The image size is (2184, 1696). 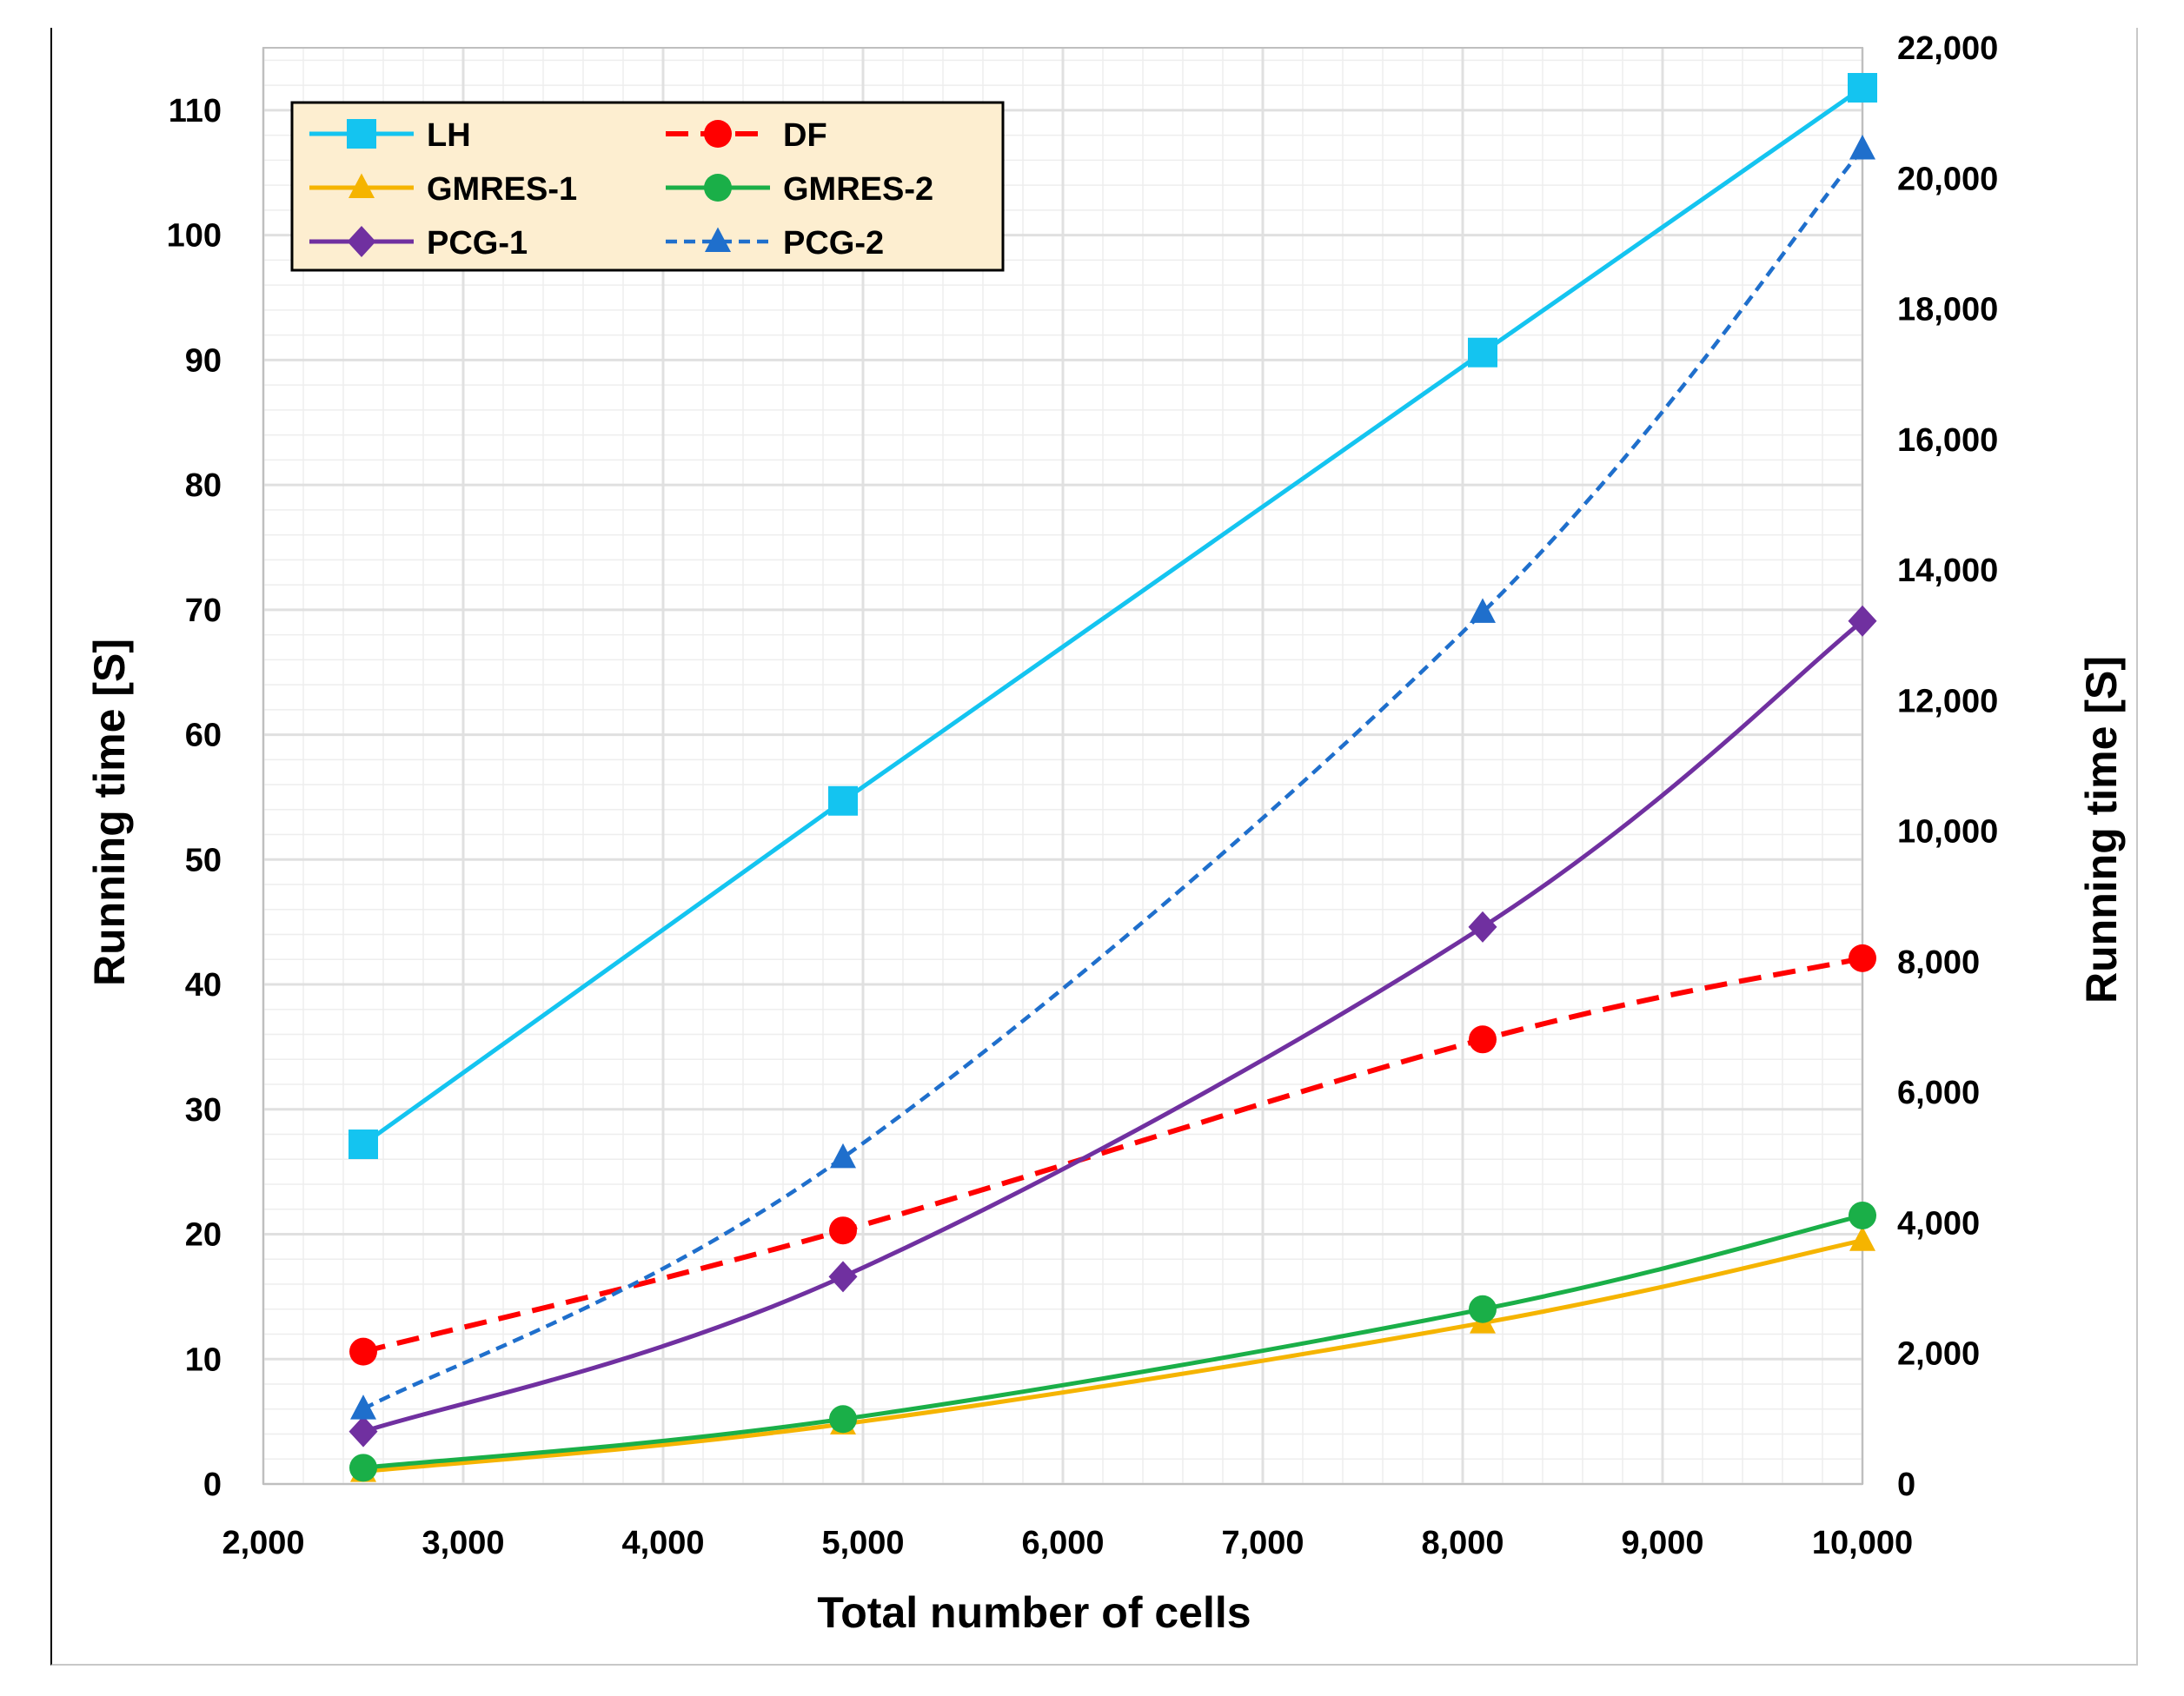 What do you see at coordinates (203, 1360) in the screenshot?
I see `y-left-tick-label: 10` at bounding box center [203, 1360].